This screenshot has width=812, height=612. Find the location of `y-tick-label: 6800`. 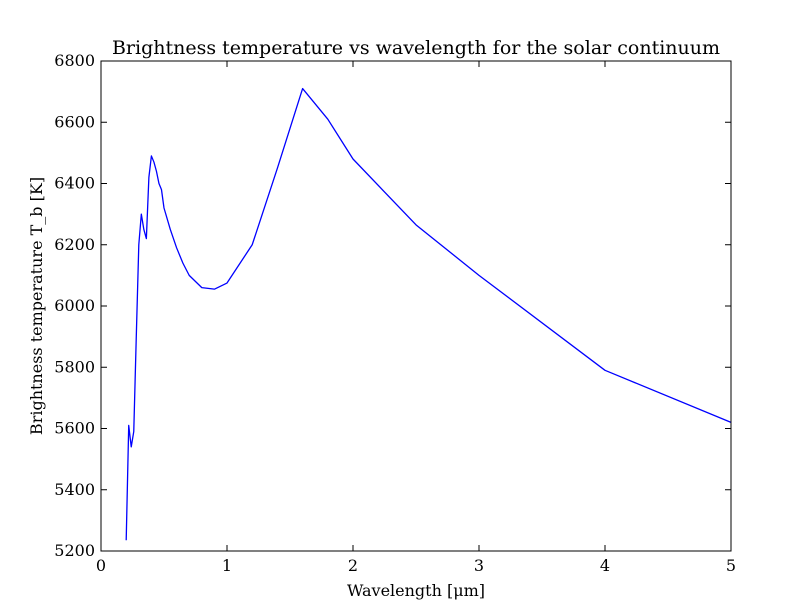

y-tick-label: 6800 is located at coordinates (74, 60).